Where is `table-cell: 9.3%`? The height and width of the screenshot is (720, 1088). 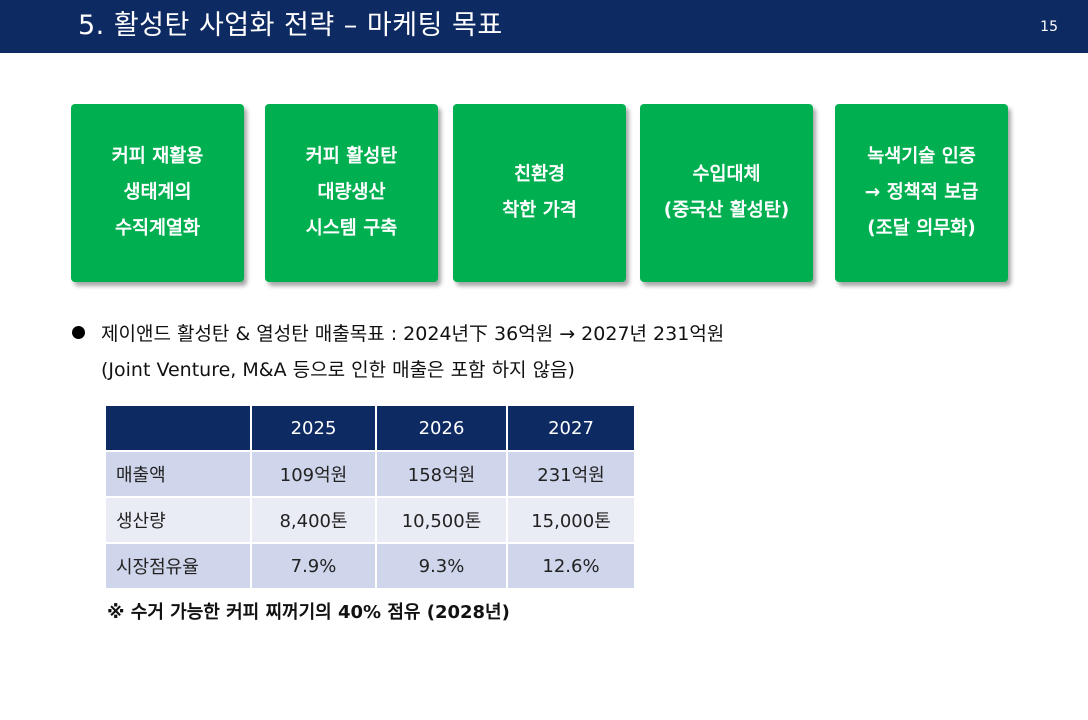
table-cell: 9.3% is located at coordinates (441, 566).